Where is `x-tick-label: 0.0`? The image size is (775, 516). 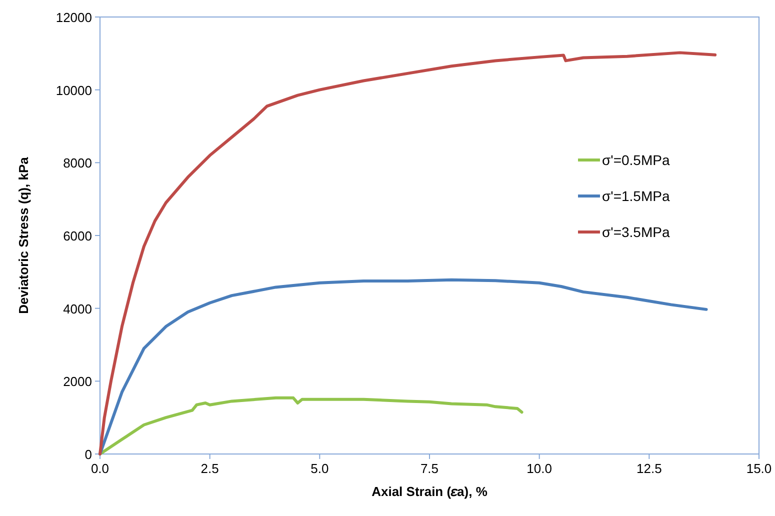 x-tick-label: 0.0 is located at coordinates (100, 468).